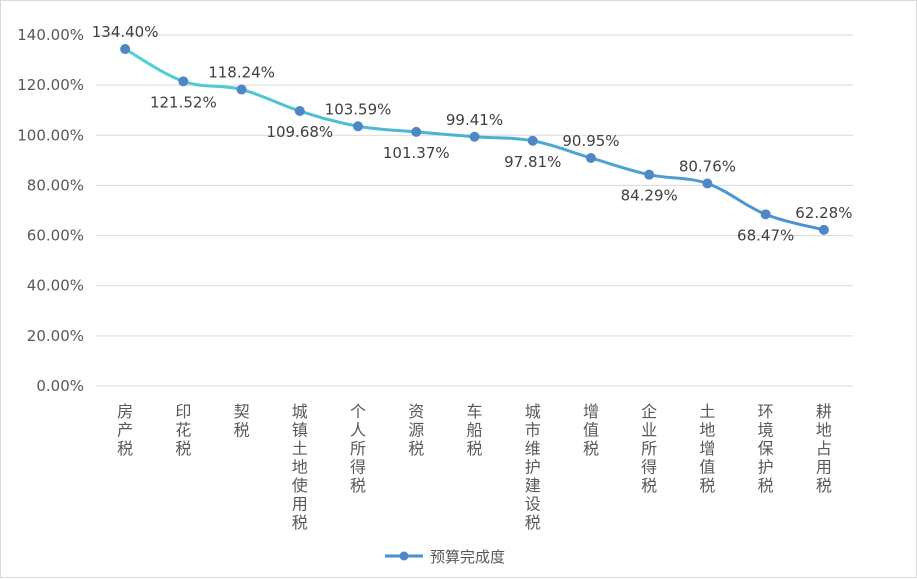  Describe the element at coordinates (241, 73) in the screenshot. I see `data-label: 118.24%` at that location.